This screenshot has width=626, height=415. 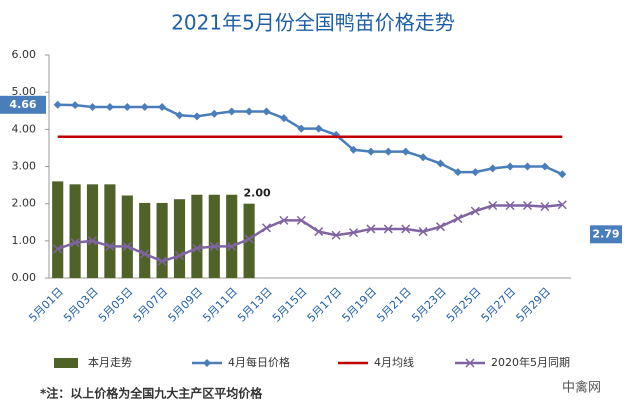 What do you see at coordinates (151, 305) in the screenshot?
I see `x-tick-label: 5月07日` at bounding box center [151, 305].